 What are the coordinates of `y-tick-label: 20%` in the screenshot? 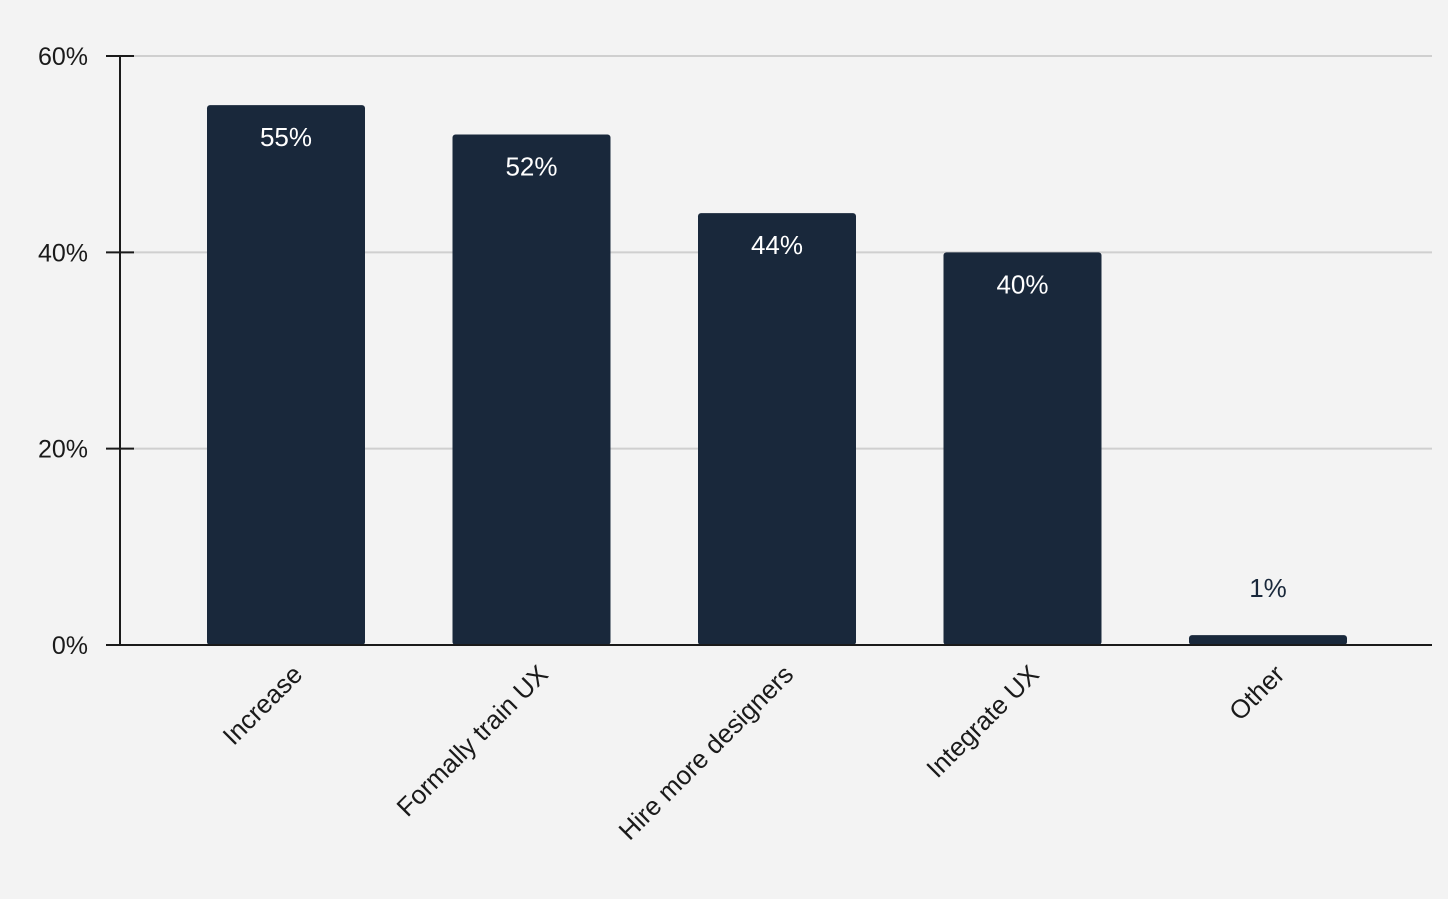 It's located at (63, 450).